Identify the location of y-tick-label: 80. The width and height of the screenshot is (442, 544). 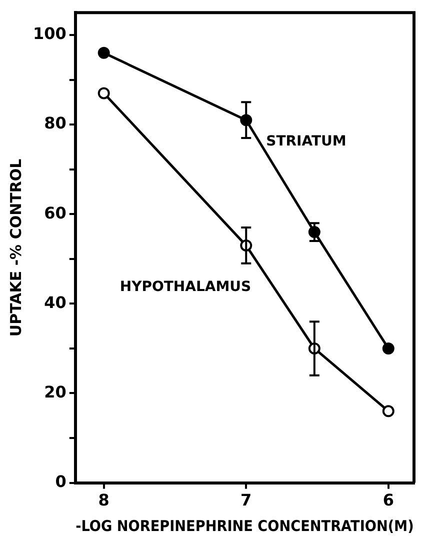
(55, 123).